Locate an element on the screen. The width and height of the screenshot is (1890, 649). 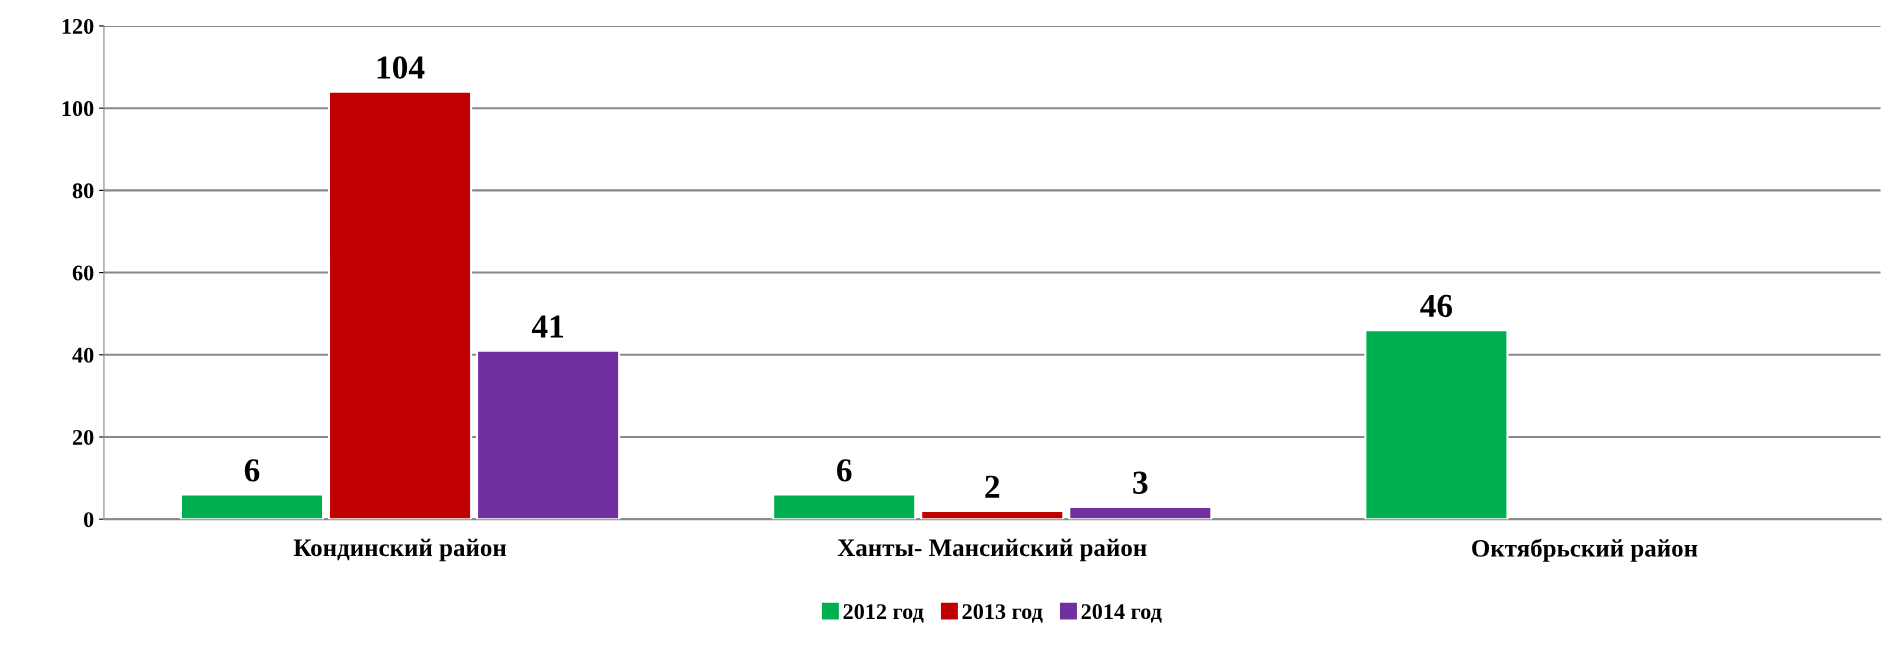
x-tick-label: Октябрьский район is located at coordinates (1585, 550).